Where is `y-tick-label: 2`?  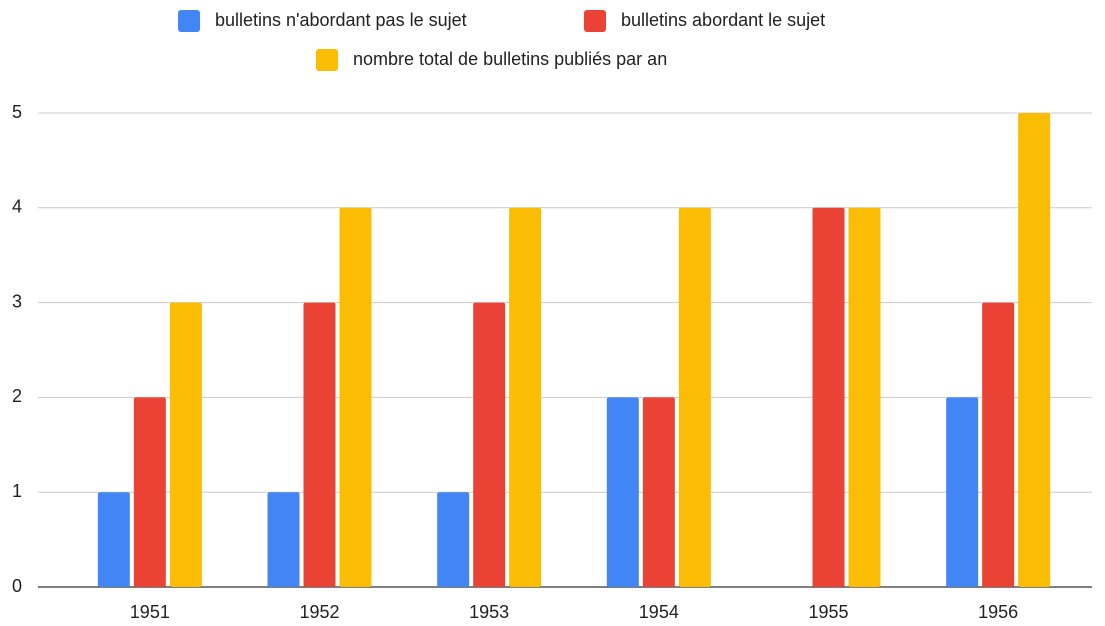 y-tick-label: 2 is located at coordinates (17, 396).